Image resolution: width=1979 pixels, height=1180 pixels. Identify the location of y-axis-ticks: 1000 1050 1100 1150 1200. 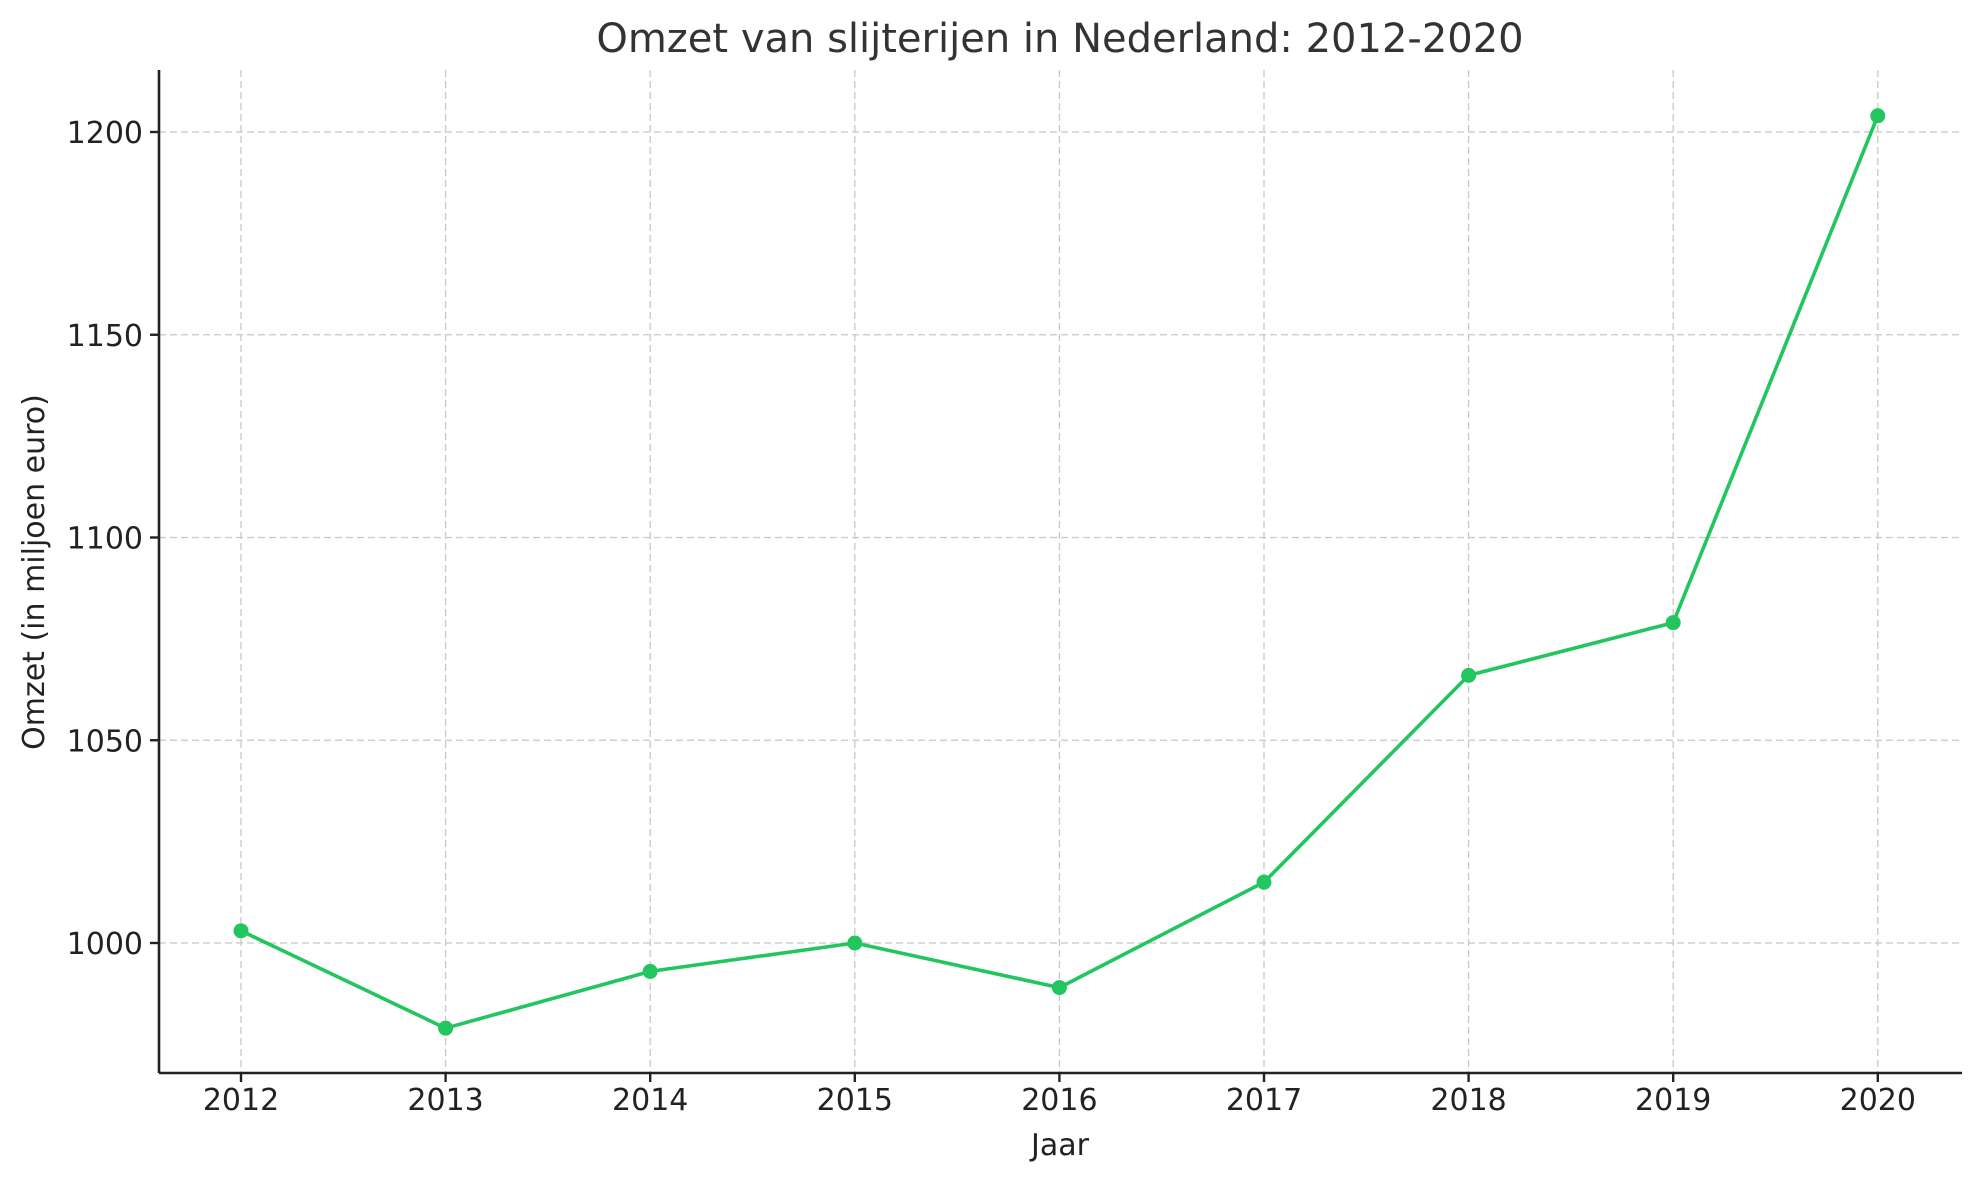
(113, 539).